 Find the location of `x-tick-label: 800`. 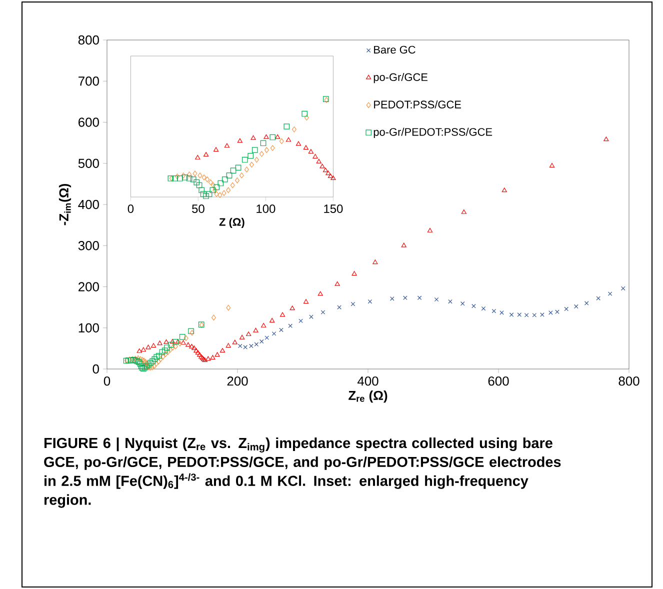

x-tick-label: 800 is located at coordinates (629, 381).